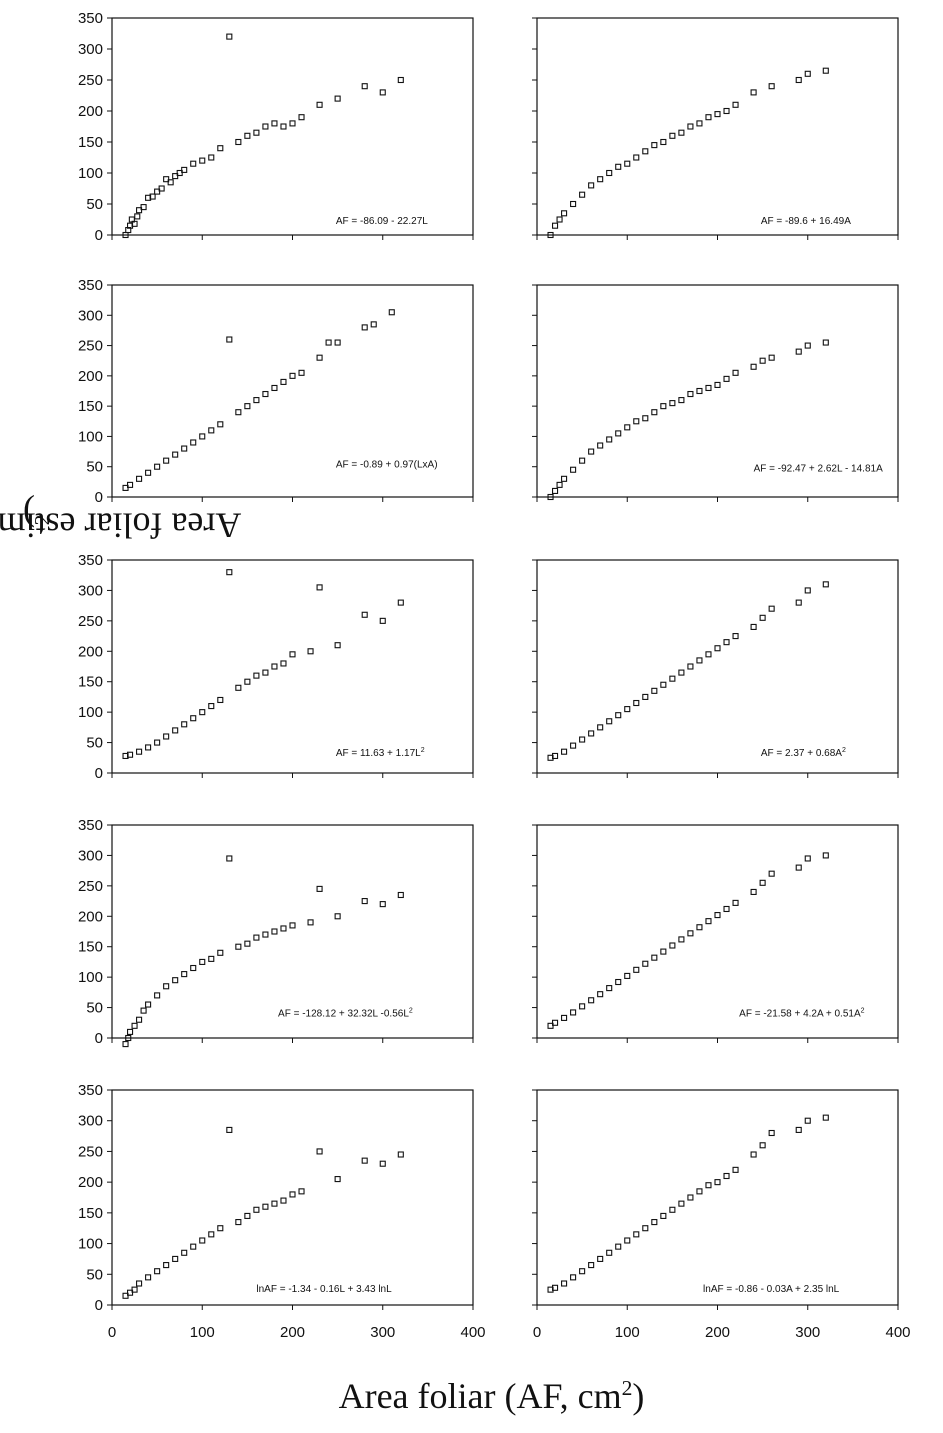  What do you see at coordinates (844, 750) in the screenshot?
I see `equation-superscript: 2` at bounding box center [844, 750].